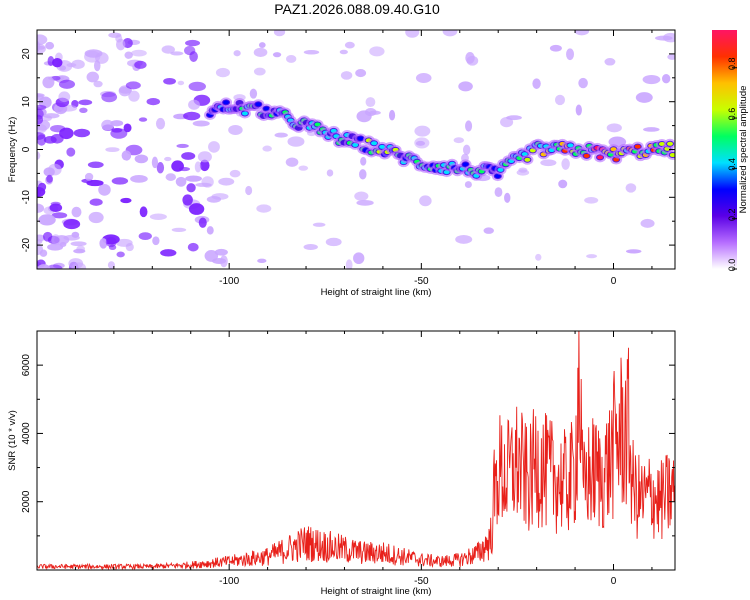 Image resolution: width=750 pixels, height=600 pixels. Describe the element at coordinates (26, 501) in the screenshot. I see `y-tick-label: 2000` at that location.